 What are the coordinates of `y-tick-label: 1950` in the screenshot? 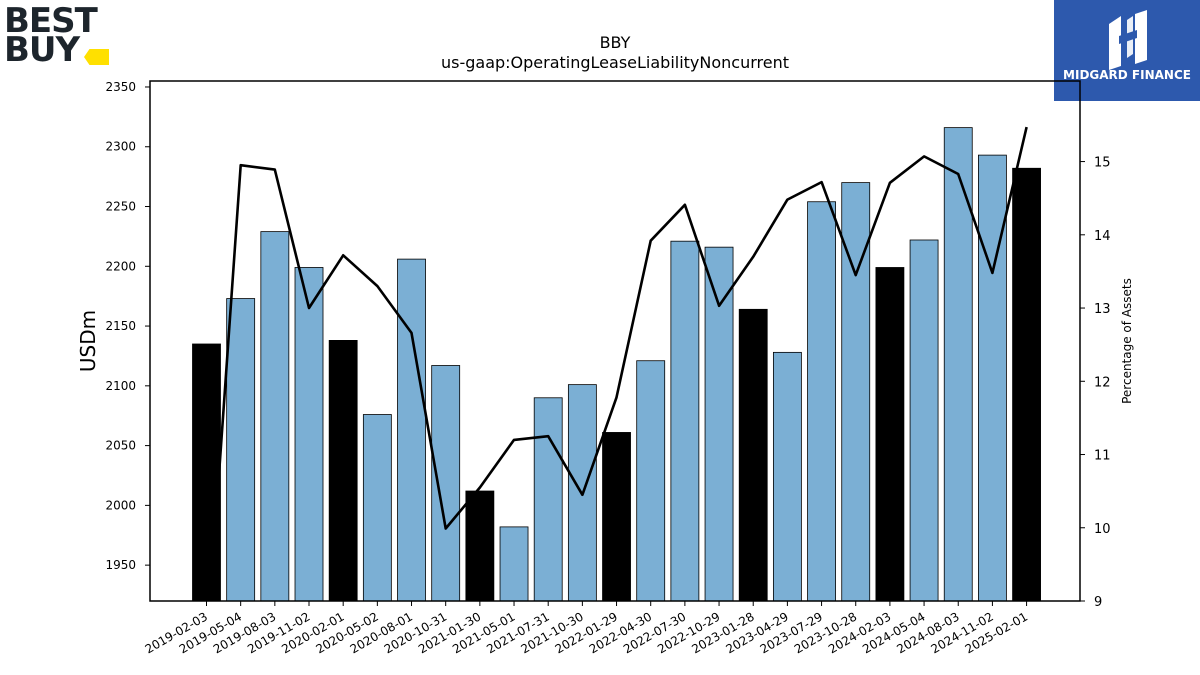 It's located at (120, 565).